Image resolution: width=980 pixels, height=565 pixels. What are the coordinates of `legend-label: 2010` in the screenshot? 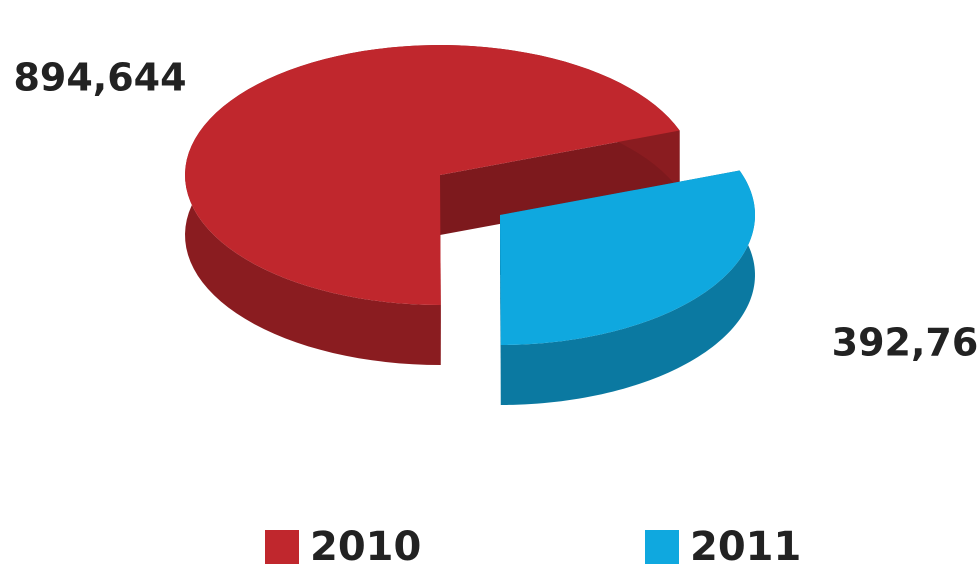 It's located at (365, 544).